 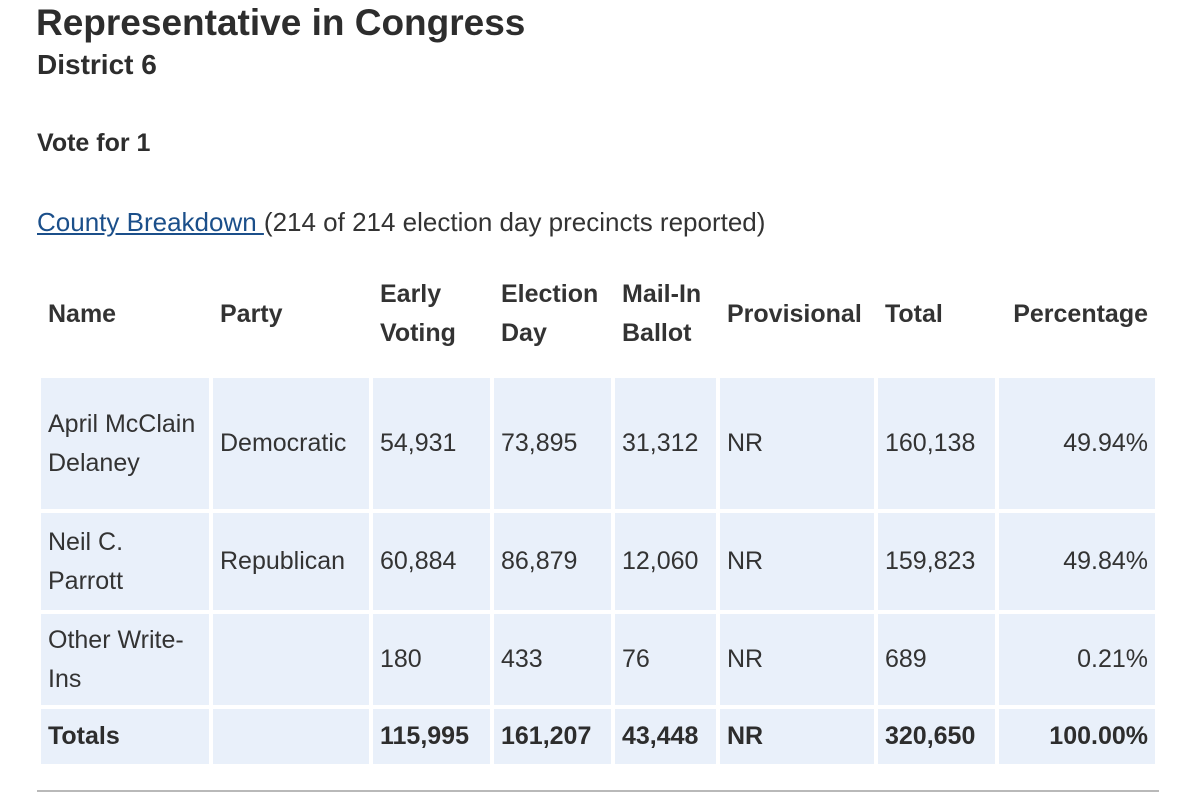 What do you see at coordinates (914, 313) in the screenshot?
I see `col-header-total: Total` at bounding box center [914, 313].